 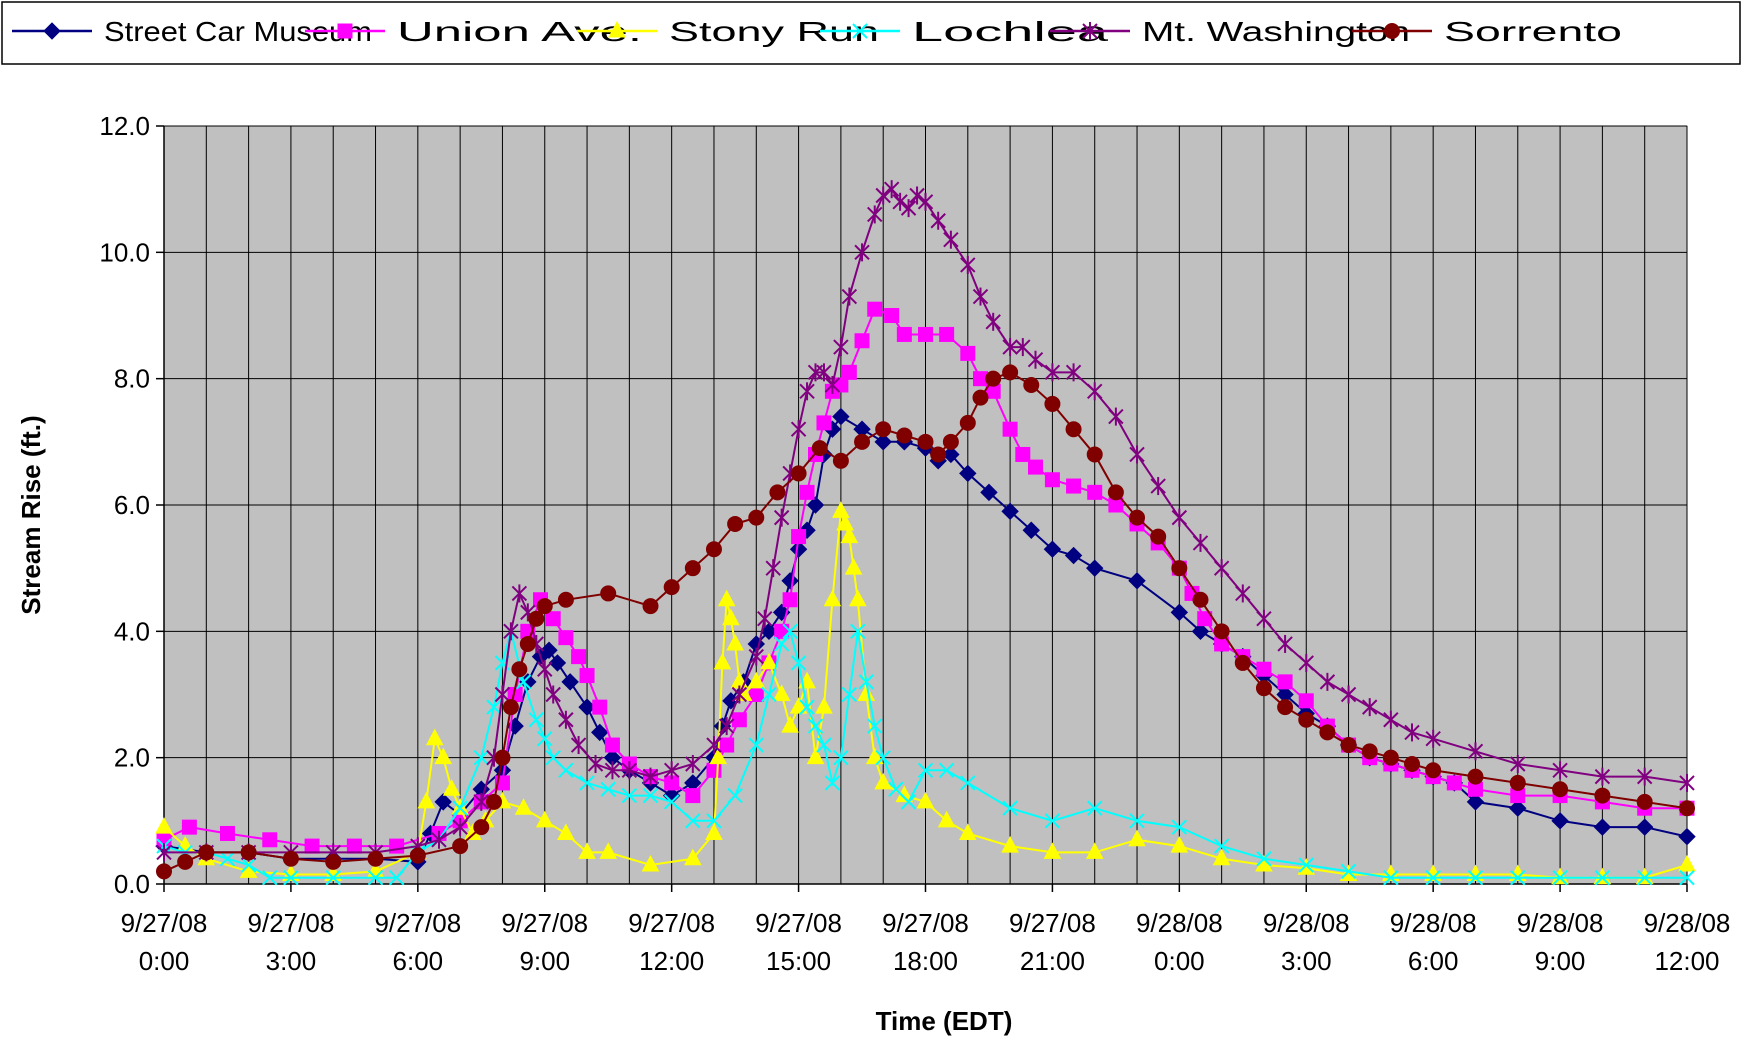 I want to click on x-tick-time-label: 12:00, so click(x=671, y=961).